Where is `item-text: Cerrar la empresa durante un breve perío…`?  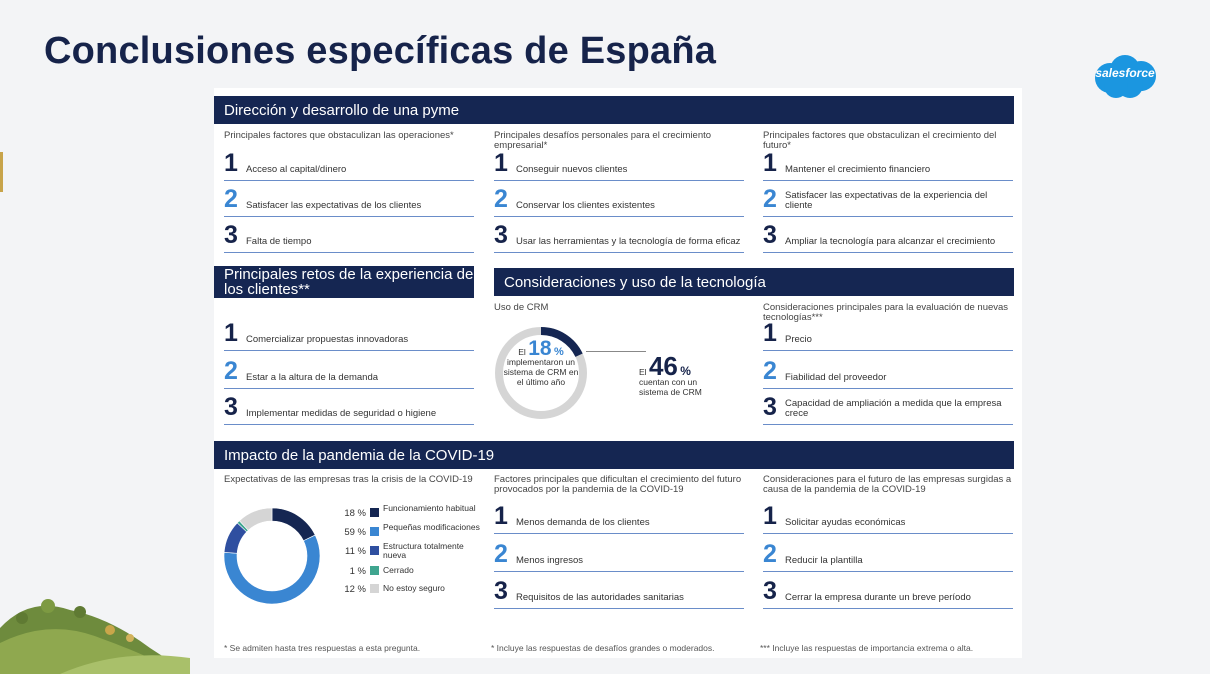
item-text: Cerrar la empresa durante un breve perío… is located at coordinates (878, 597).